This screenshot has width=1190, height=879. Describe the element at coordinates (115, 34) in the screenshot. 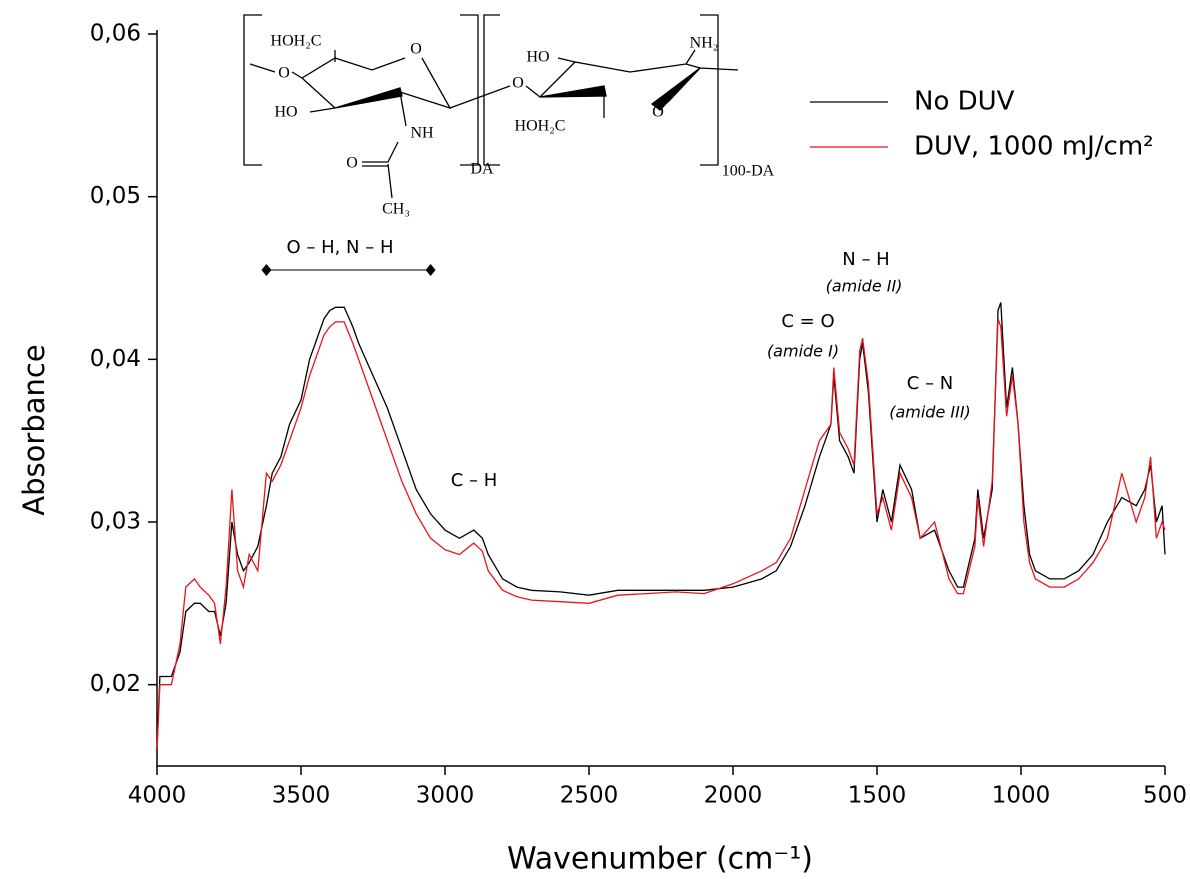

I see `y-tick-label: 0,06` at that location.